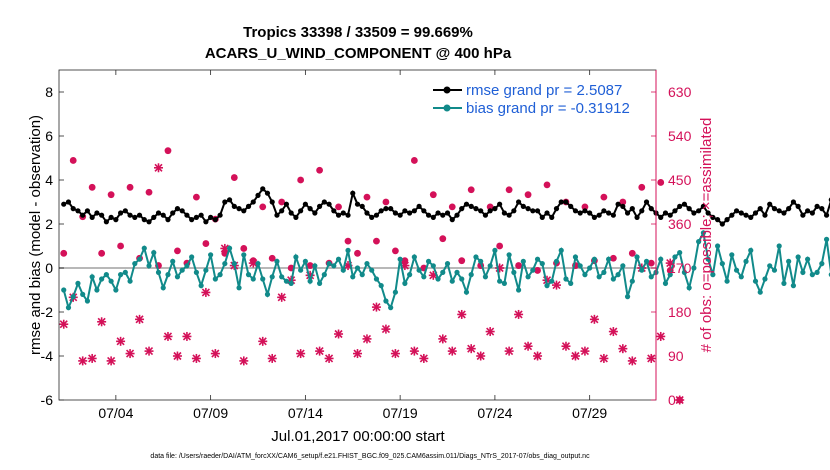  I want to click on y-axis-label: rmse and bias (model - observation), so click(35, 235).